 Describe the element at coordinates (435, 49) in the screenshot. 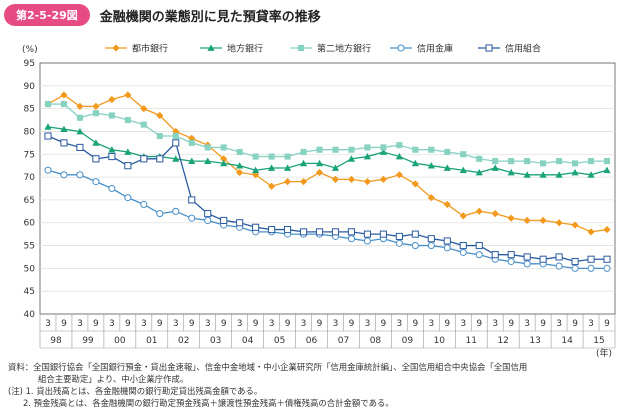

I see `legend-label: 信用金庫` at that location.